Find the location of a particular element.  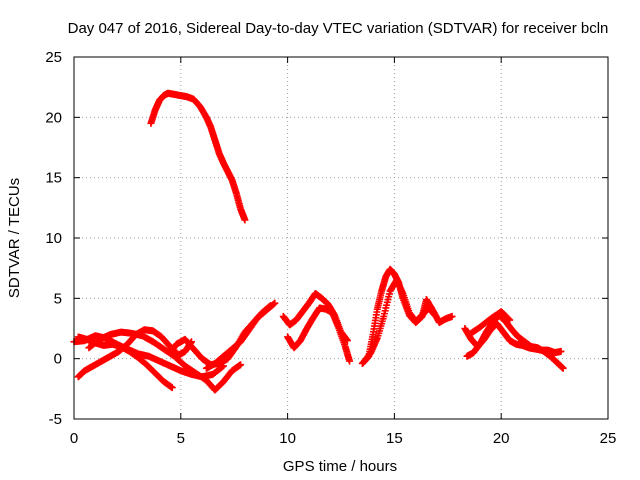

x-tick-label: 0 is located at coordinates (74, 438).